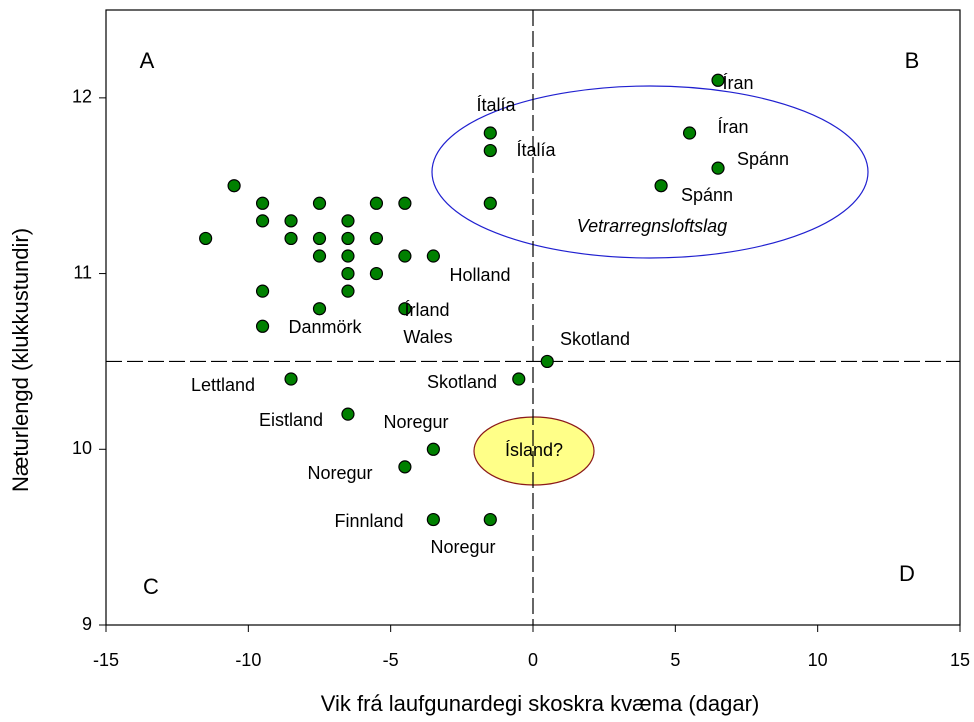 The image size is (974, 722). What do you see at coordinates (479, 275) in the screenshot?
I see `annotation: Holland` at bounding box center [479, 275].